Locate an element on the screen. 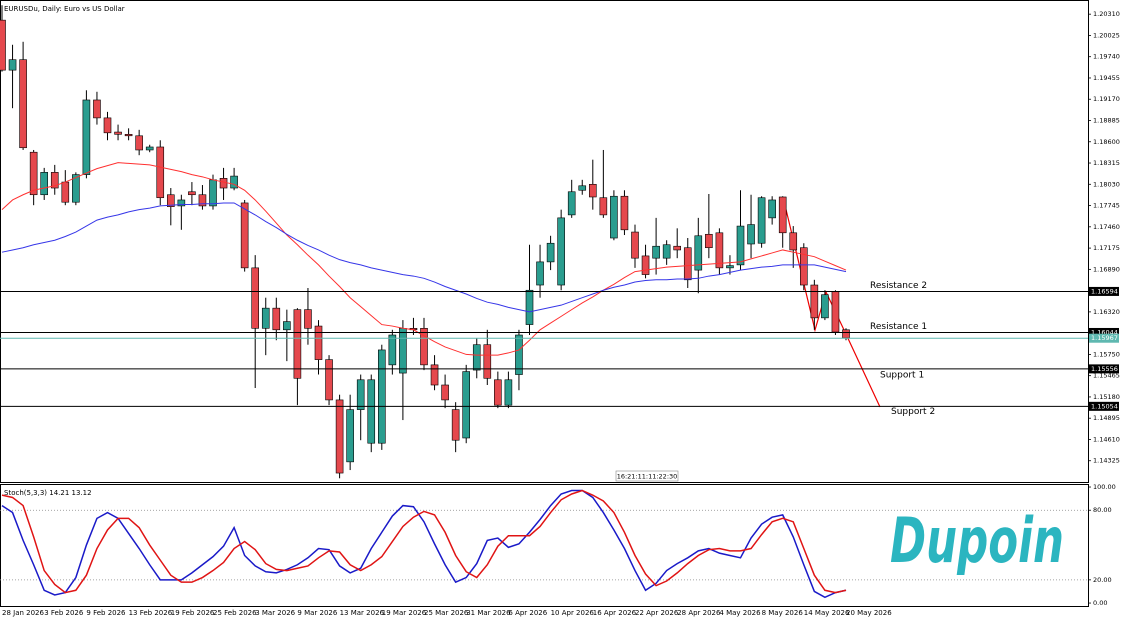 The image size is (1122, 617). level-label: Resistance 1 is located at coordinates (898, 327).